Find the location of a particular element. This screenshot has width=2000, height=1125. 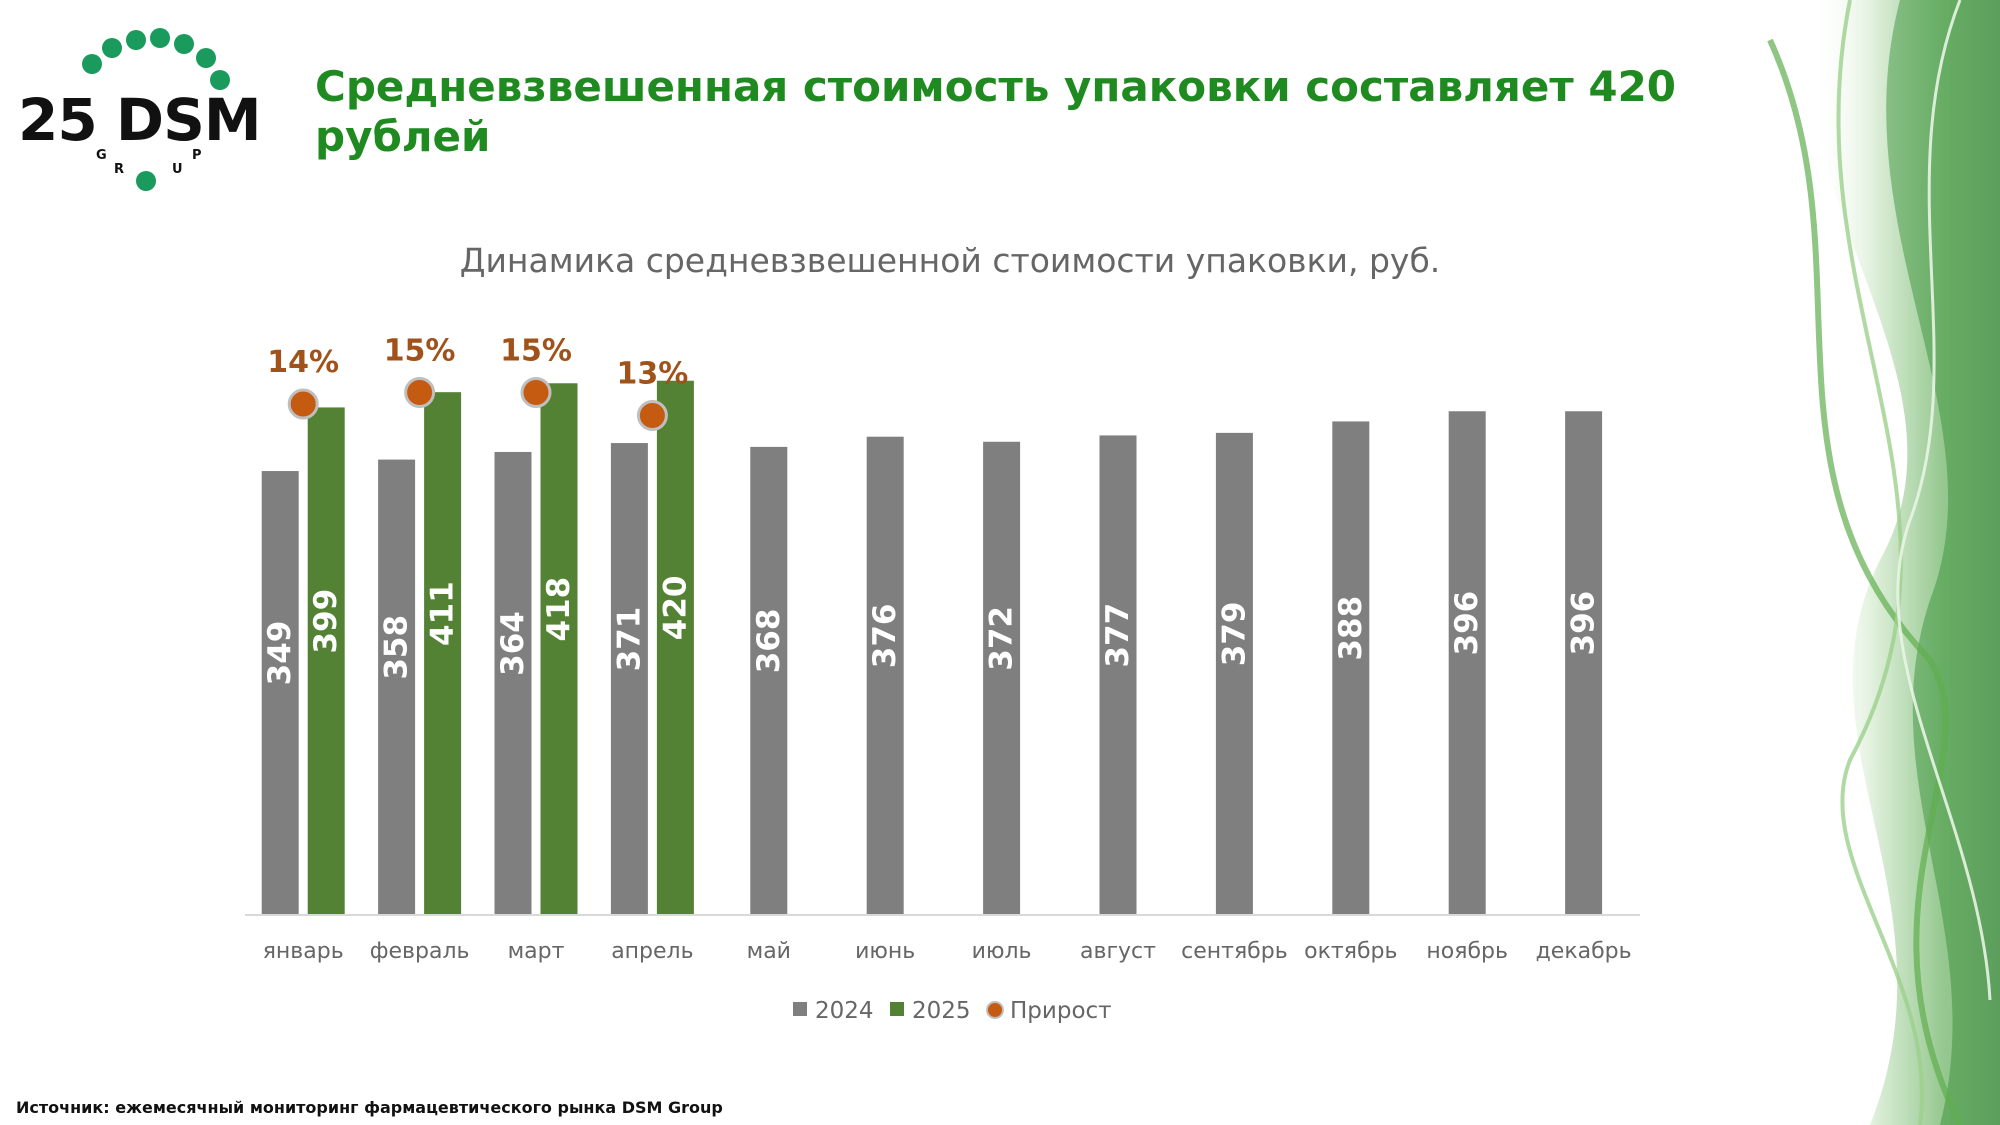

legend-label-2025: 2025 is located at coordinates (941, 1011).